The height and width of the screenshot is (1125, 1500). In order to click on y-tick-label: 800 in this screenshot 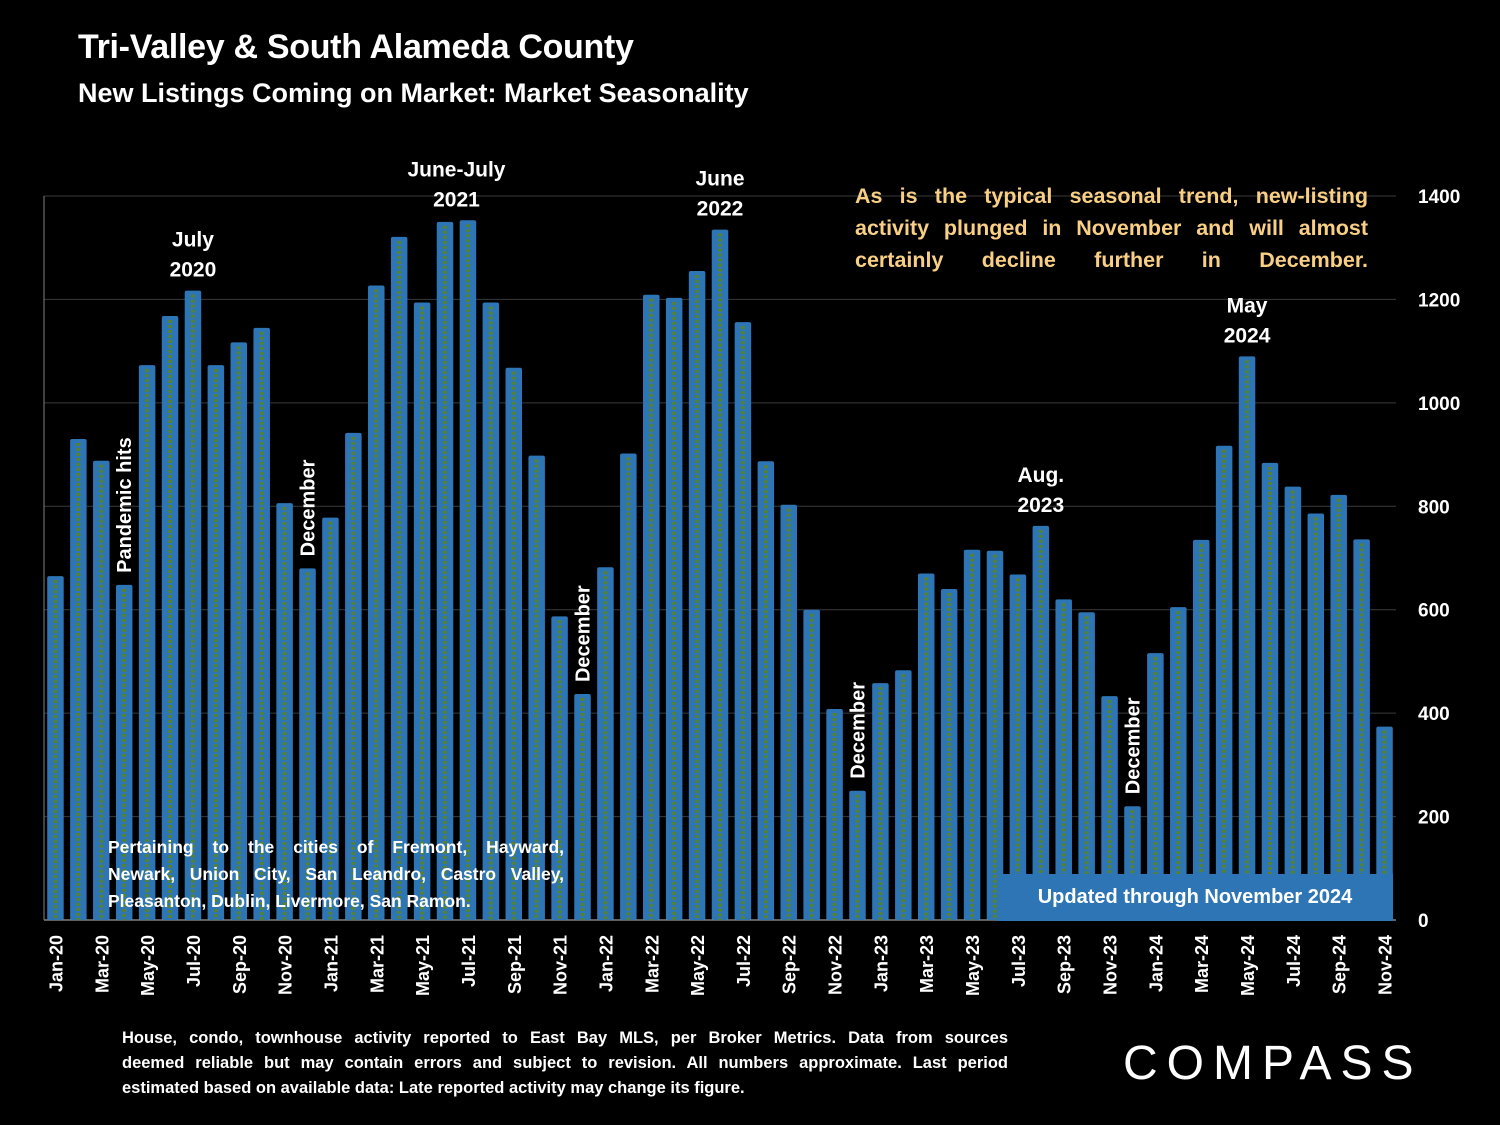, I will do `click(1434, 507)`.